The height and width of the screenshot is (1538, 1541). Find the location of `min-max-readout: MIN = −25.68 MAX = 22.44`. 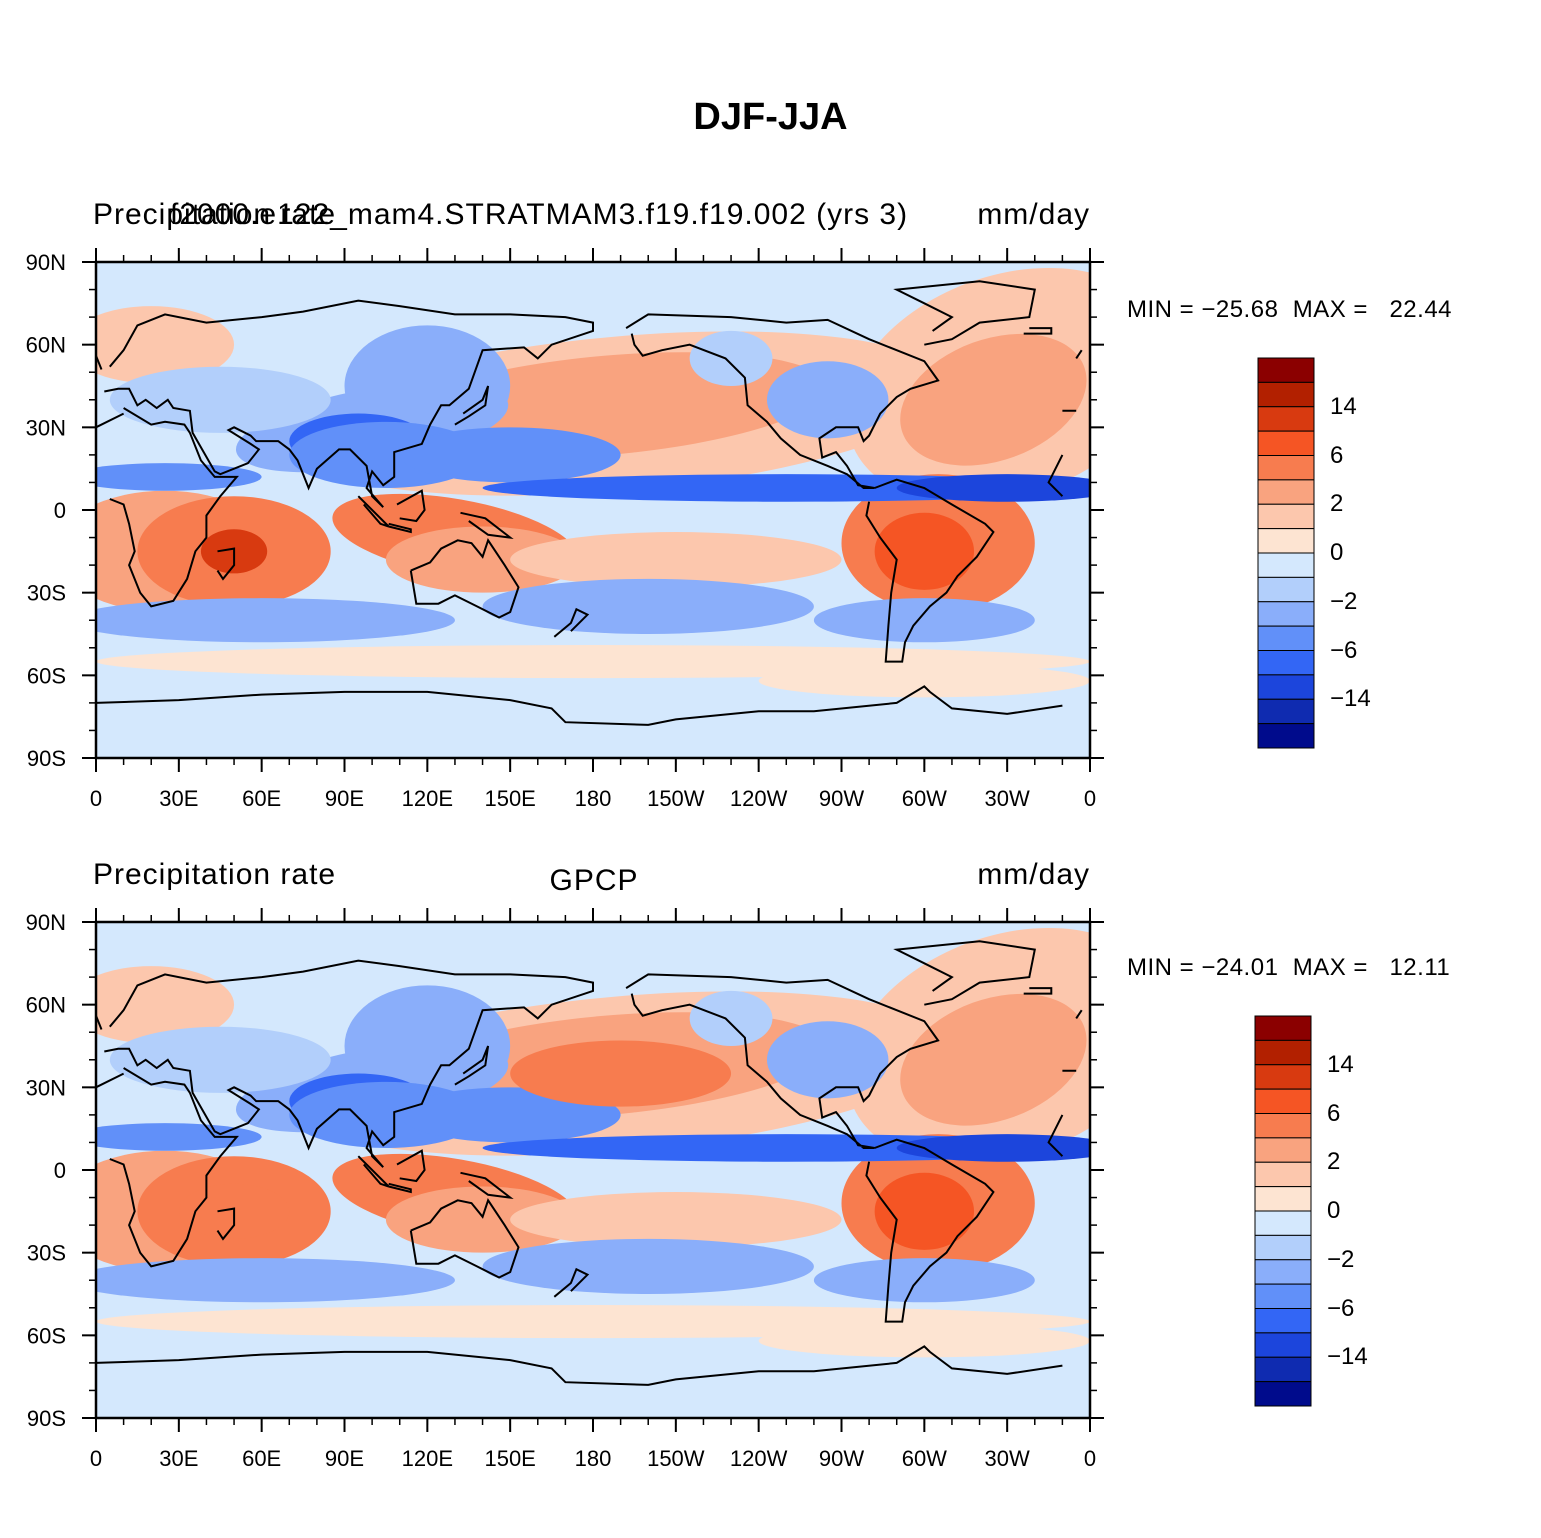

min-max-readout: MIN = −25.68 MAX = 22.44 is located at coordinates (1290, 309).